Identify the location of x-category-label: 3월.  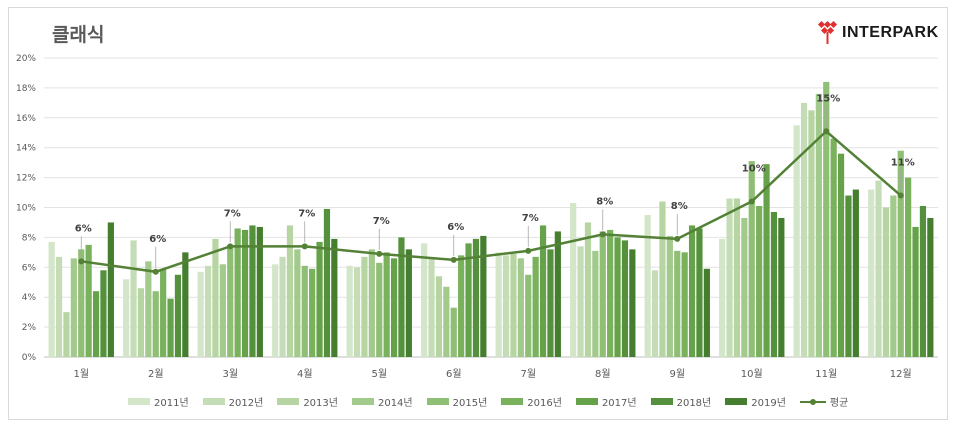
(230, 374).